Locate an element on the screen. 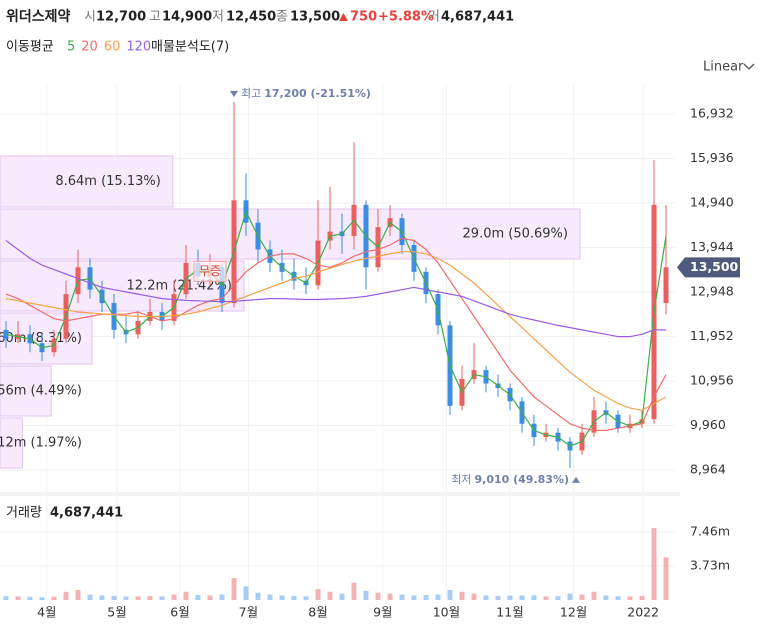  scale-dropdown: Linear is located at coordinates (729, 67).